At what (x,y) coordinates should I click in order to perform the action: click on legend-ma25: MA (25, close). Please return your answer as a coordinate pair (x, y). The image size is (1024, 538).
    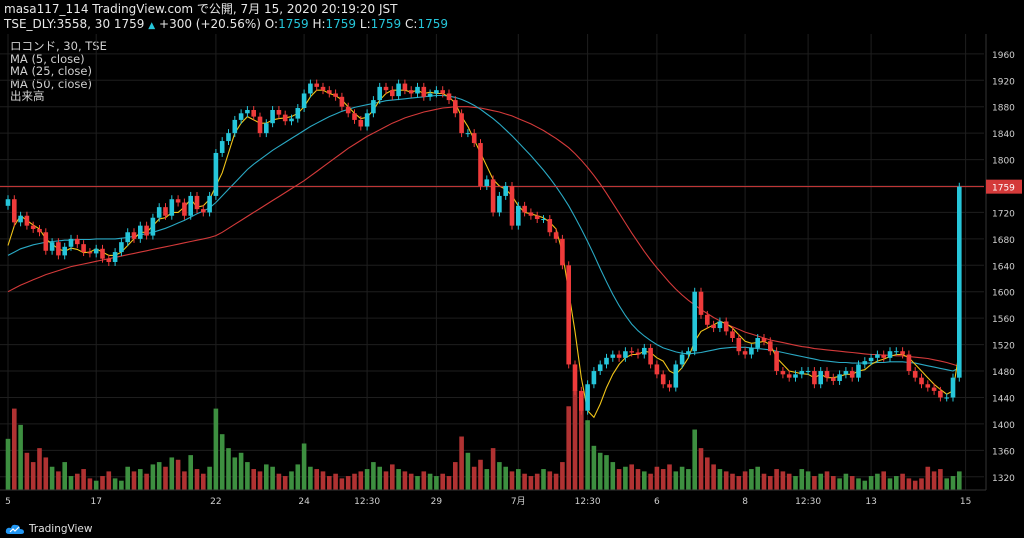
    Looking at the image, I should click on (51, 71).